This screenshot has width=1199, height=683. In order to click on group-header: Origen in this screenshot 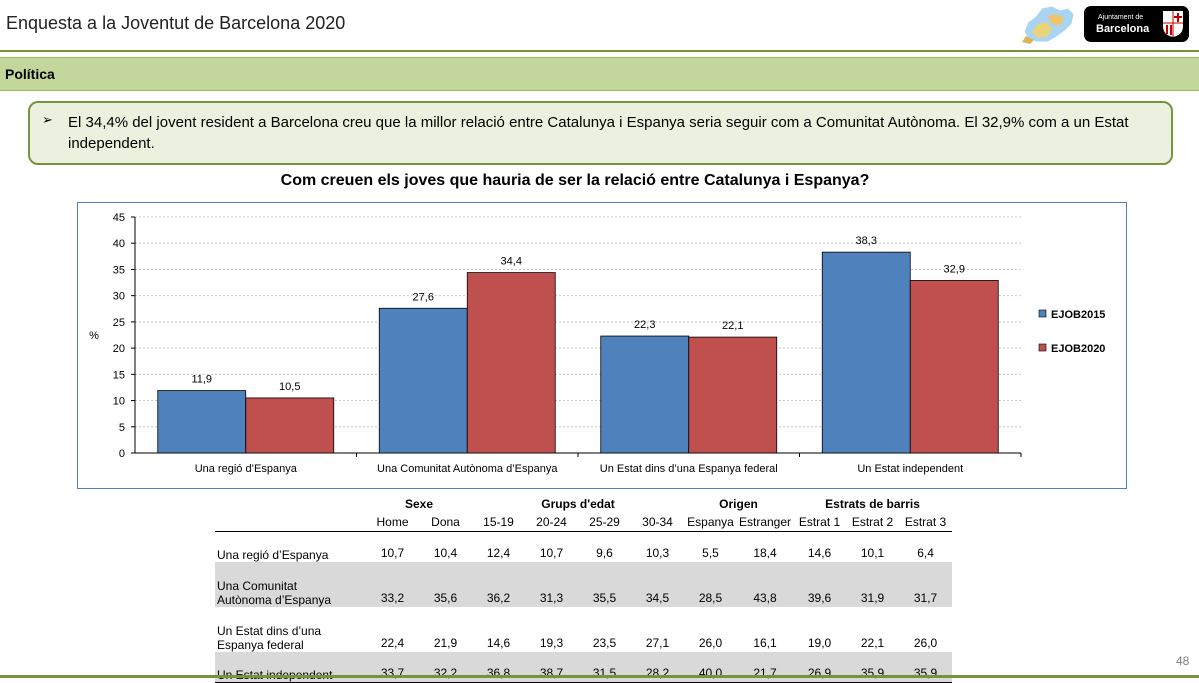, I will do `click(738, 504)`.